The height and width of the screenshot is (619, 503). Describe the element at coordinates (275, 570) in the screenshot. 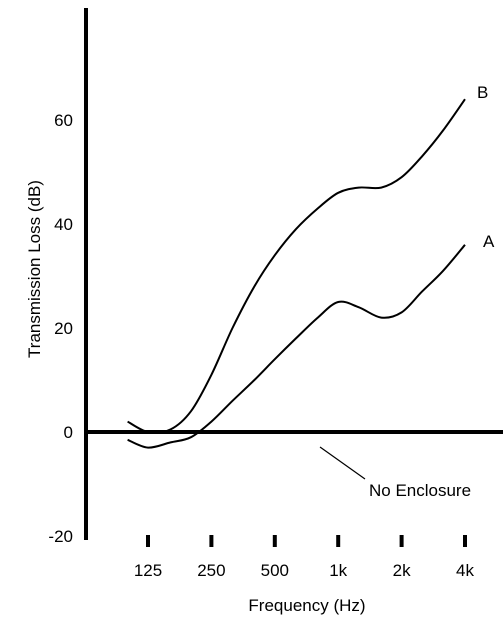

I see `x-tick-label: 500` at that location.